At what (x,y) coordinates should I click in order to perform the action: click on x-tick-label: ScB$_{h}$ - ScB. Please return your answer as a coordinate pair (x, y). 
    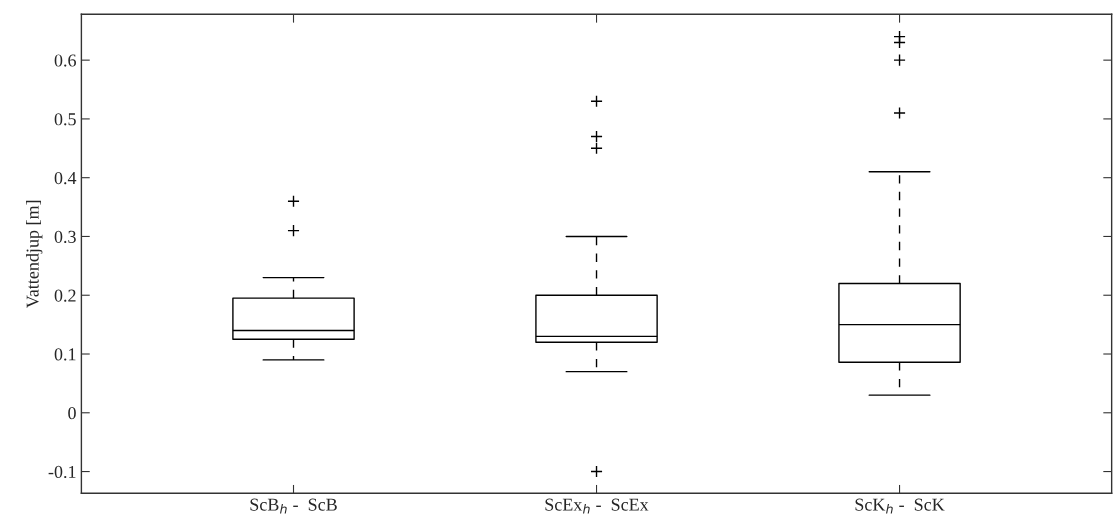
    Looking at the image, I should click on (293, 506).